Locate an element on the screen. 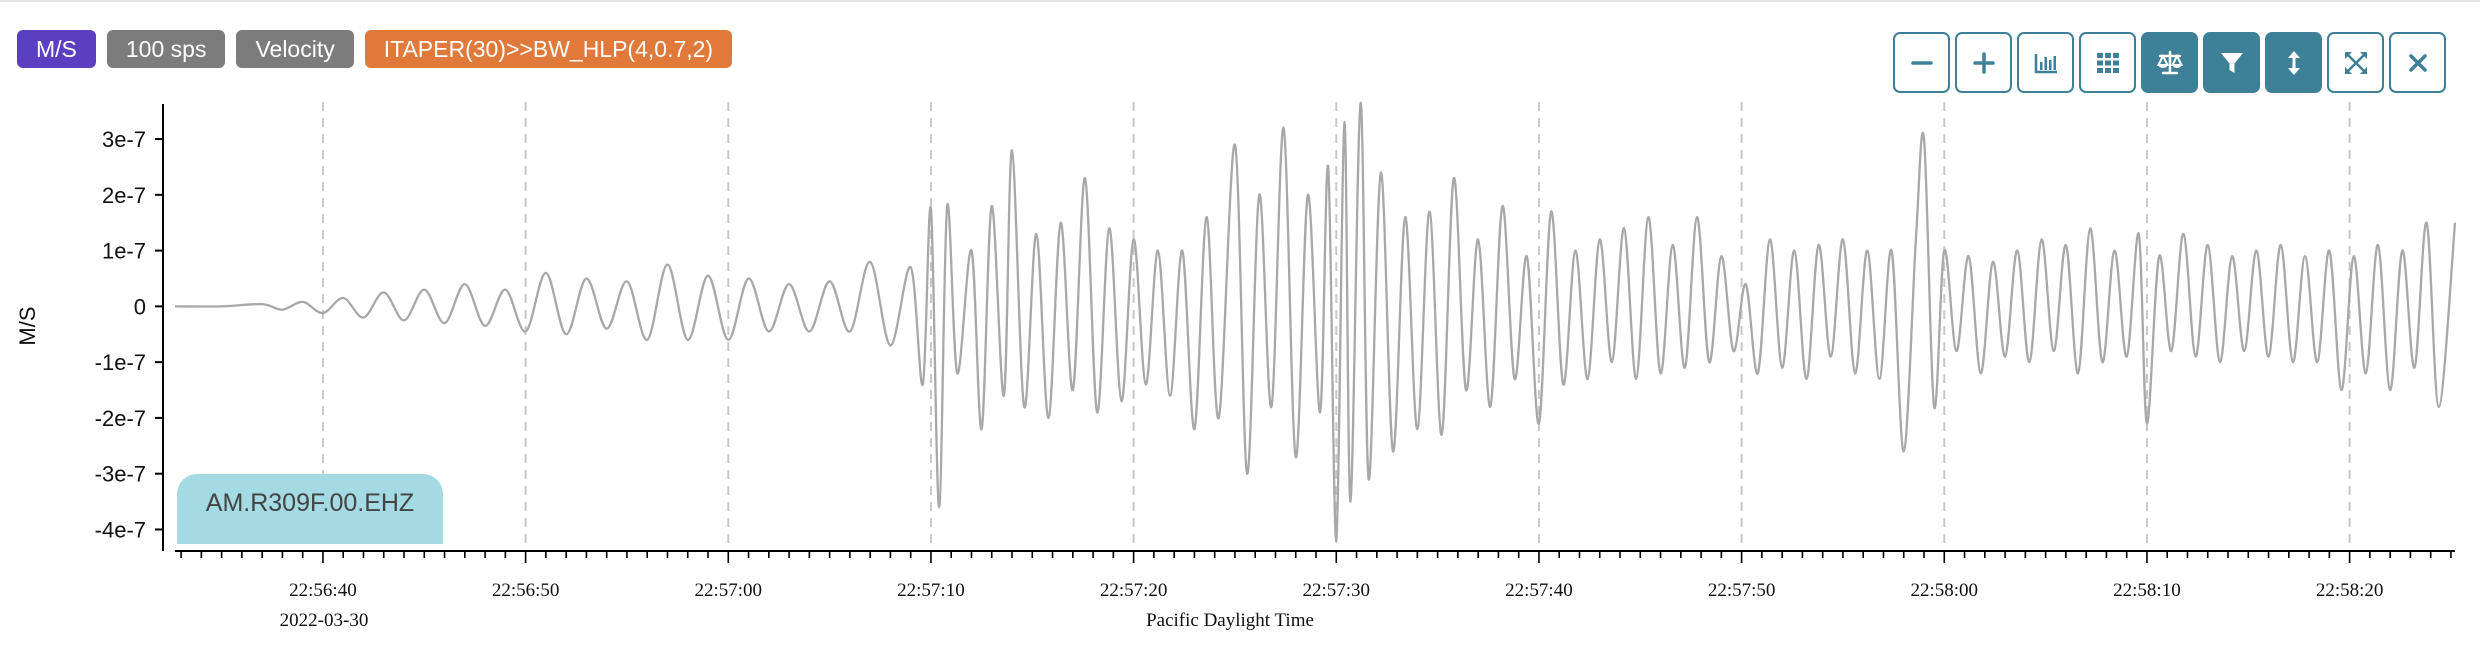 The height and width of the screenshot is (654, 2480). vertical-arrows-icon is located at coordinates (2293, 62).